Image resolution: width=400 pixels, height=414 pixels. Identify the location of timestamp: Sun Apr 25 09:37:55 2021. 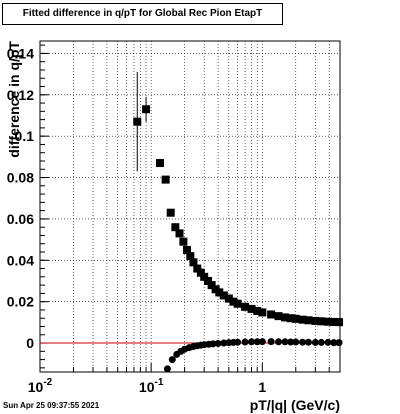
(51, 405).